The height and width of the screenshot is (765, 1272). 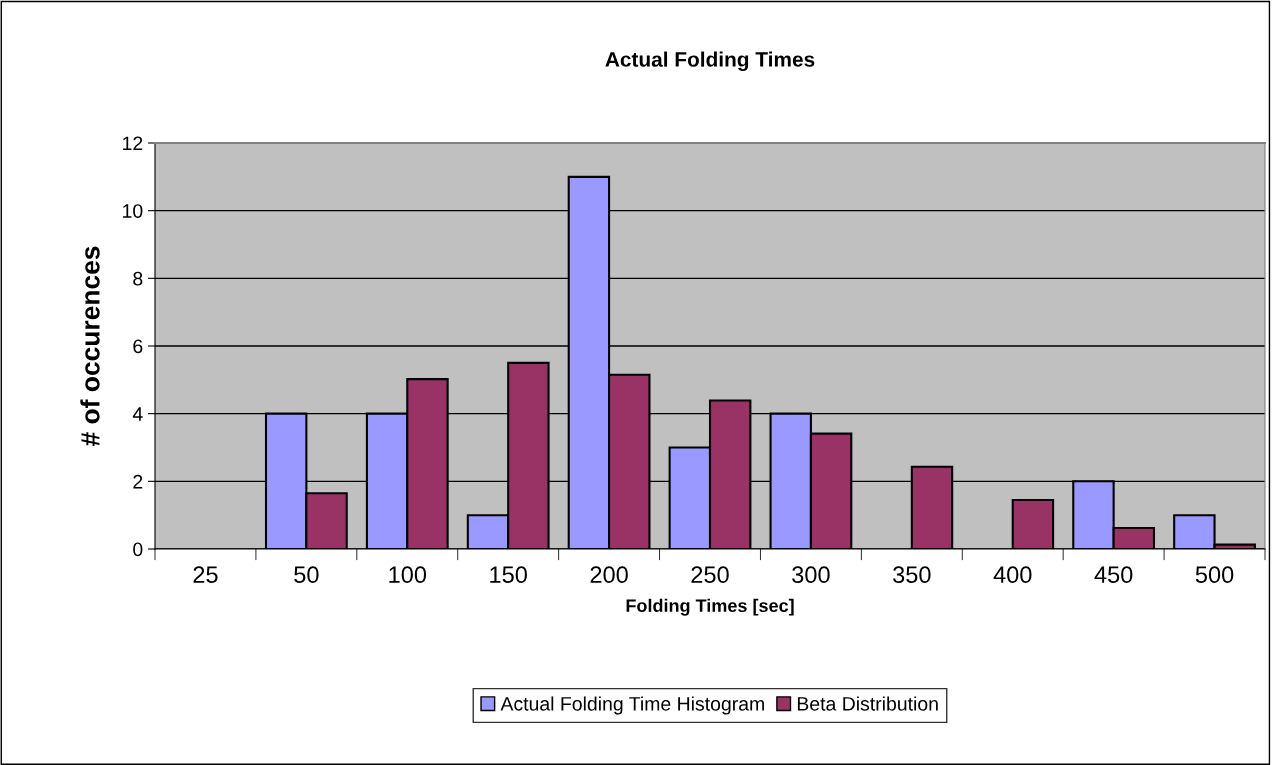 I want to click on chart-title: Actual Folding Times, so click(x=710, y=61).